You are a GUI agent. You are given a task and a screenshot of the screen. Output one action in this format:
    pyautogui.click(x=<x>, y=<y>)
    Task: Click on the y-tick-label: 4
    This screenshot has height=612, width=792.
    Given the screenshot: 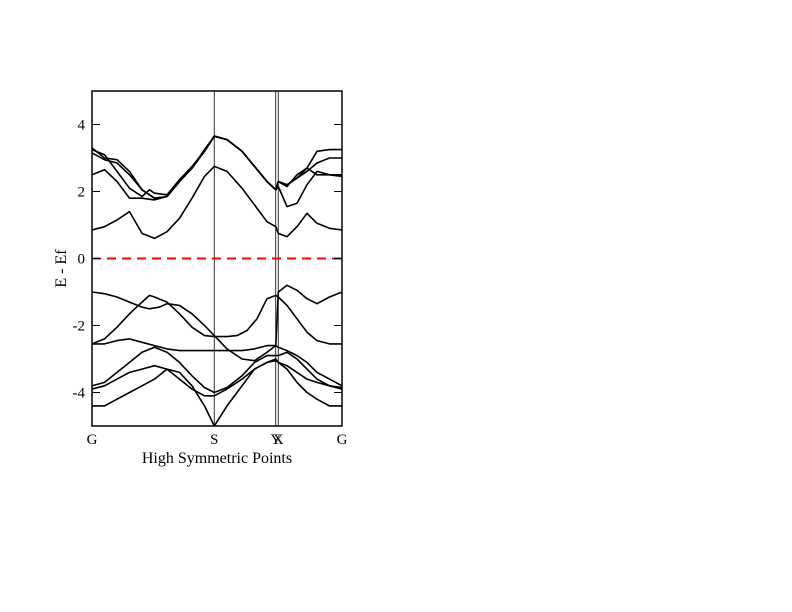 What is the action you would take?
    pyautogui.click(x=82, y=126)
    